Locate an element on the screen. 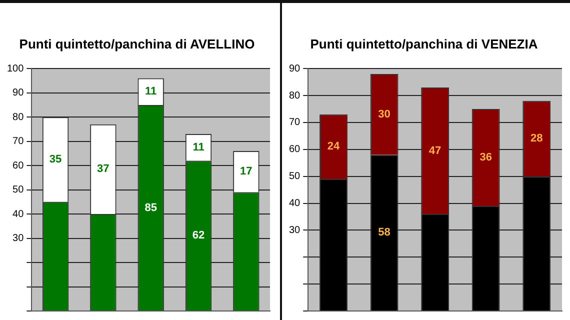  chart-title: Punti quintetto/panchina di AVELLINO is located at coordinates (137, 44).